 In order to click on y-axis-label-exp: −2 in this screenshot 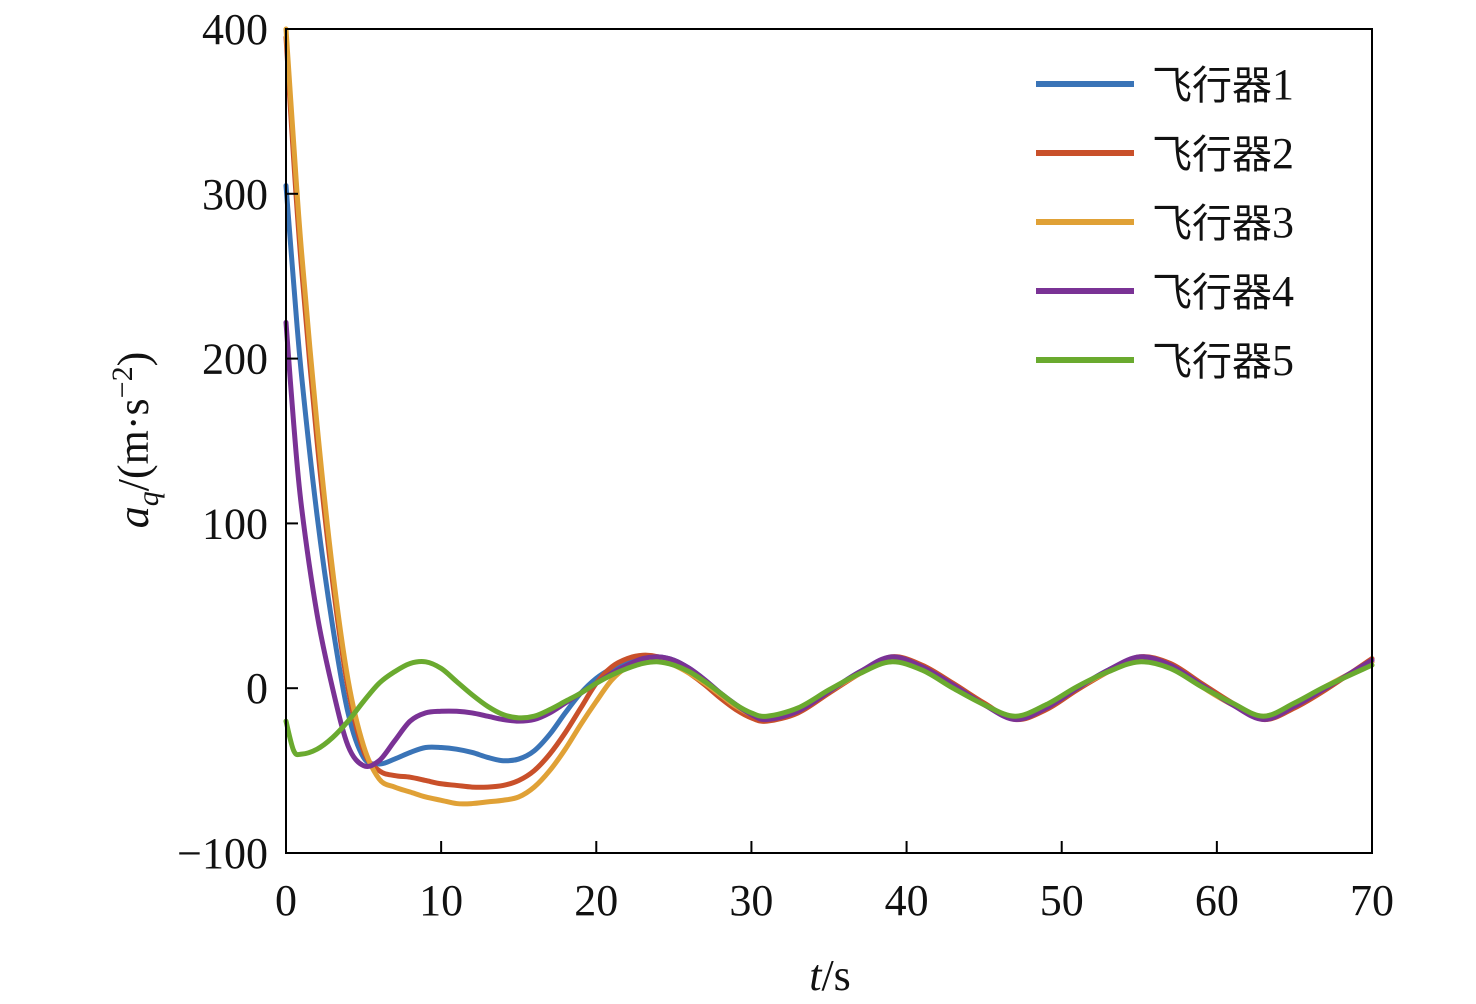, I will do `click(122, 382)`.